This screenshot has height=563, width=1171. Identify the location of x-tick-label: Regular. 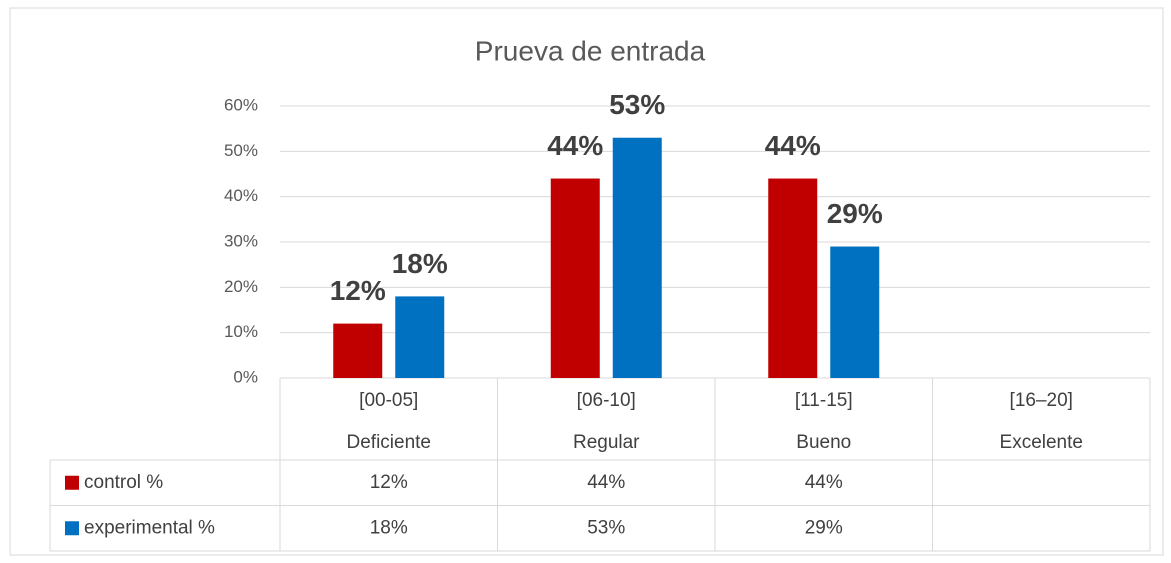
(606, 442).